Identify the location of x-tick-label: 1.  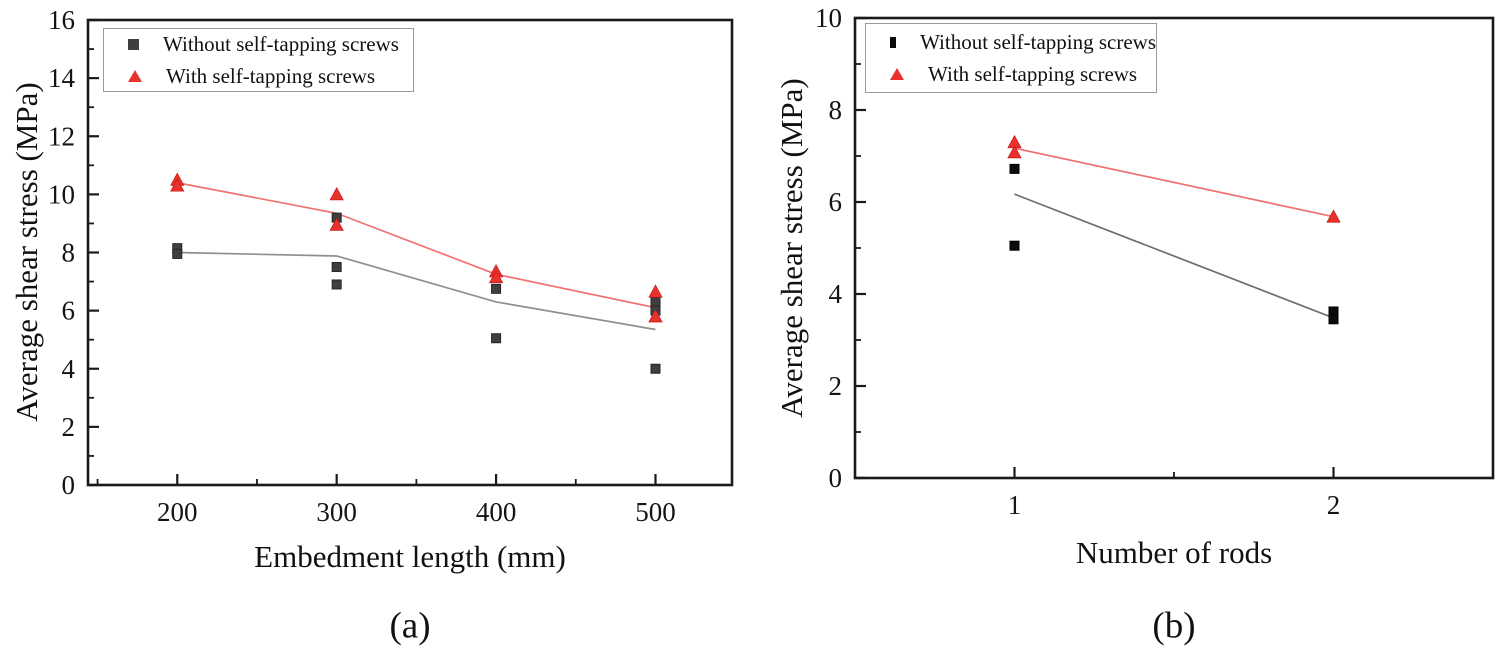
(1015, 505).